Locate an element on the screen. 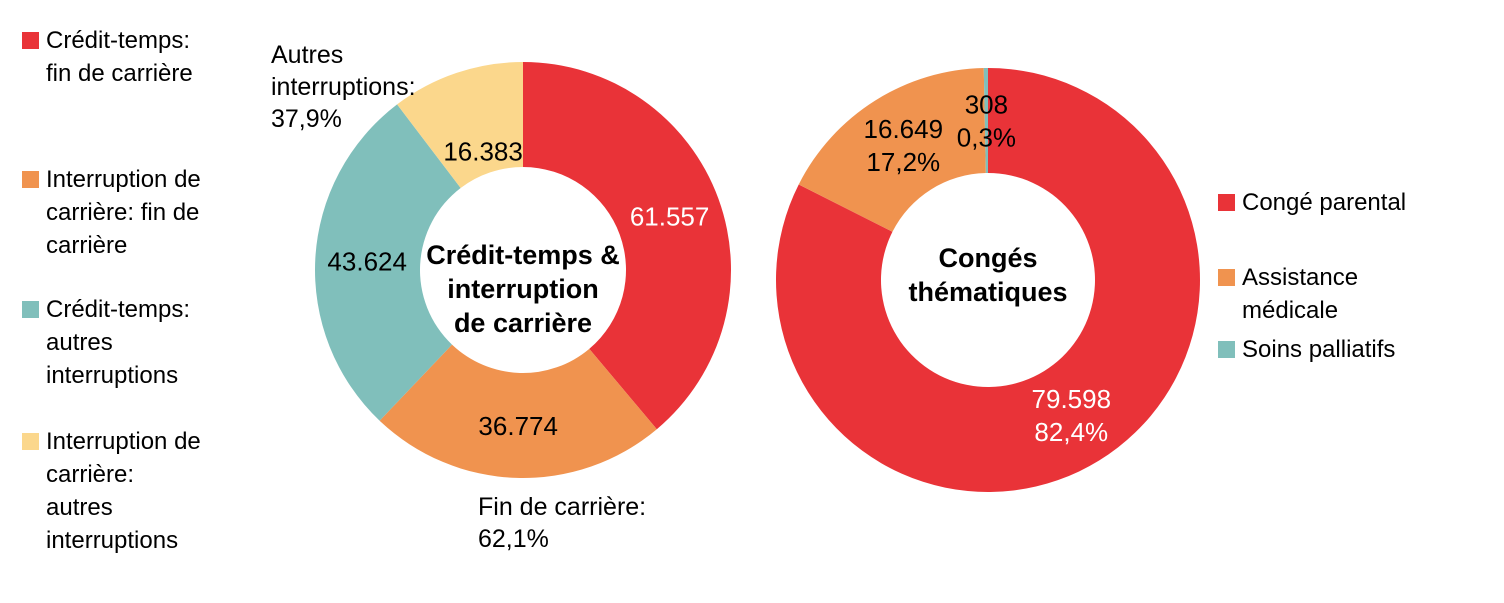 Image resolution: width=1504 pixels, height=603 pixels. right-donut-title: Congés thématiques is located at coordinates (988, 275).